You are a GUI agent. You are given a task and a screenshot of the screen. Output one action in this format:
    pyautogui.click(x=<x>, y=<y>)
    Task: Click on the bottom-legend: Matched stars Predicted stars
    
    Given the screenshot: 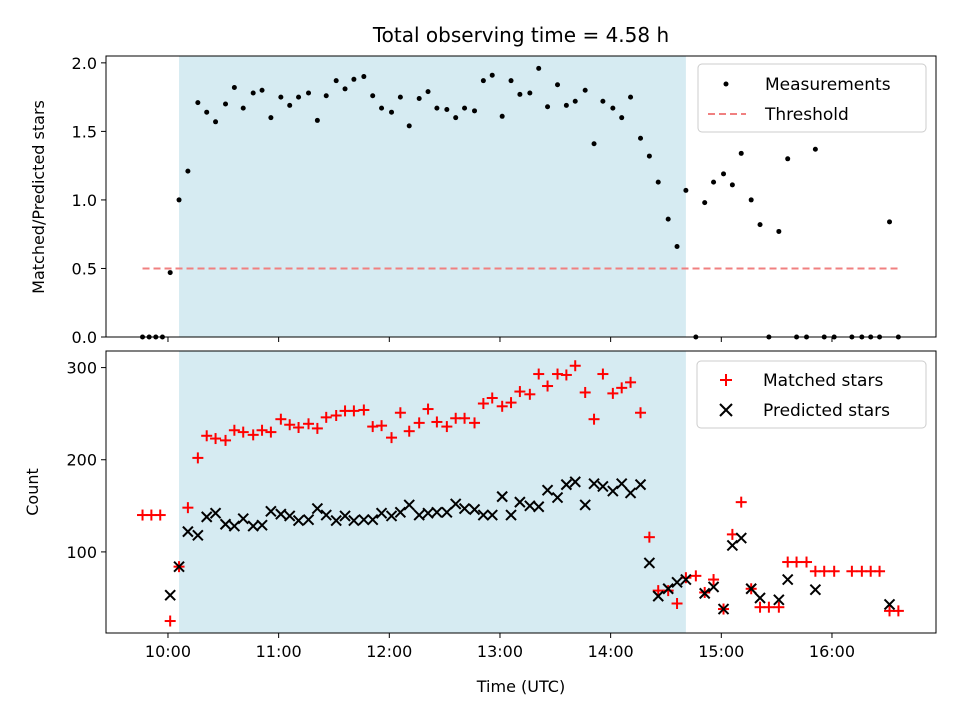 What is the action you would take?
    pyautogui.click(x=811, y=394)
    